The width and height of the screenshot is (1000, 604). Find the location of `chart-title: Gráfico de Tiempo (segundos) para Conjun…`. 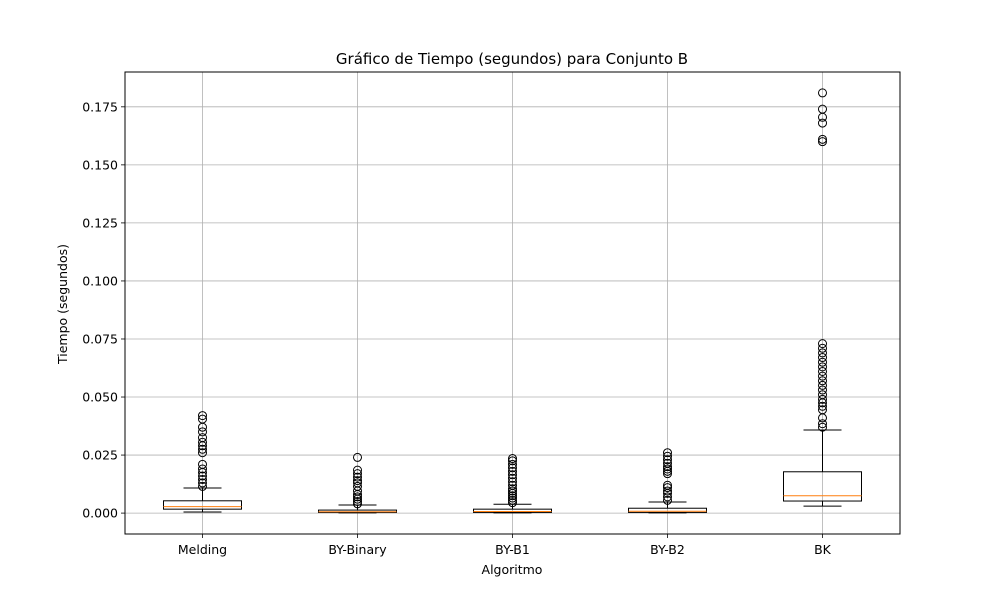

chart-title: Gráfico de Tiempo (segundos) para Conjun… is located at coordinates (512, 59).